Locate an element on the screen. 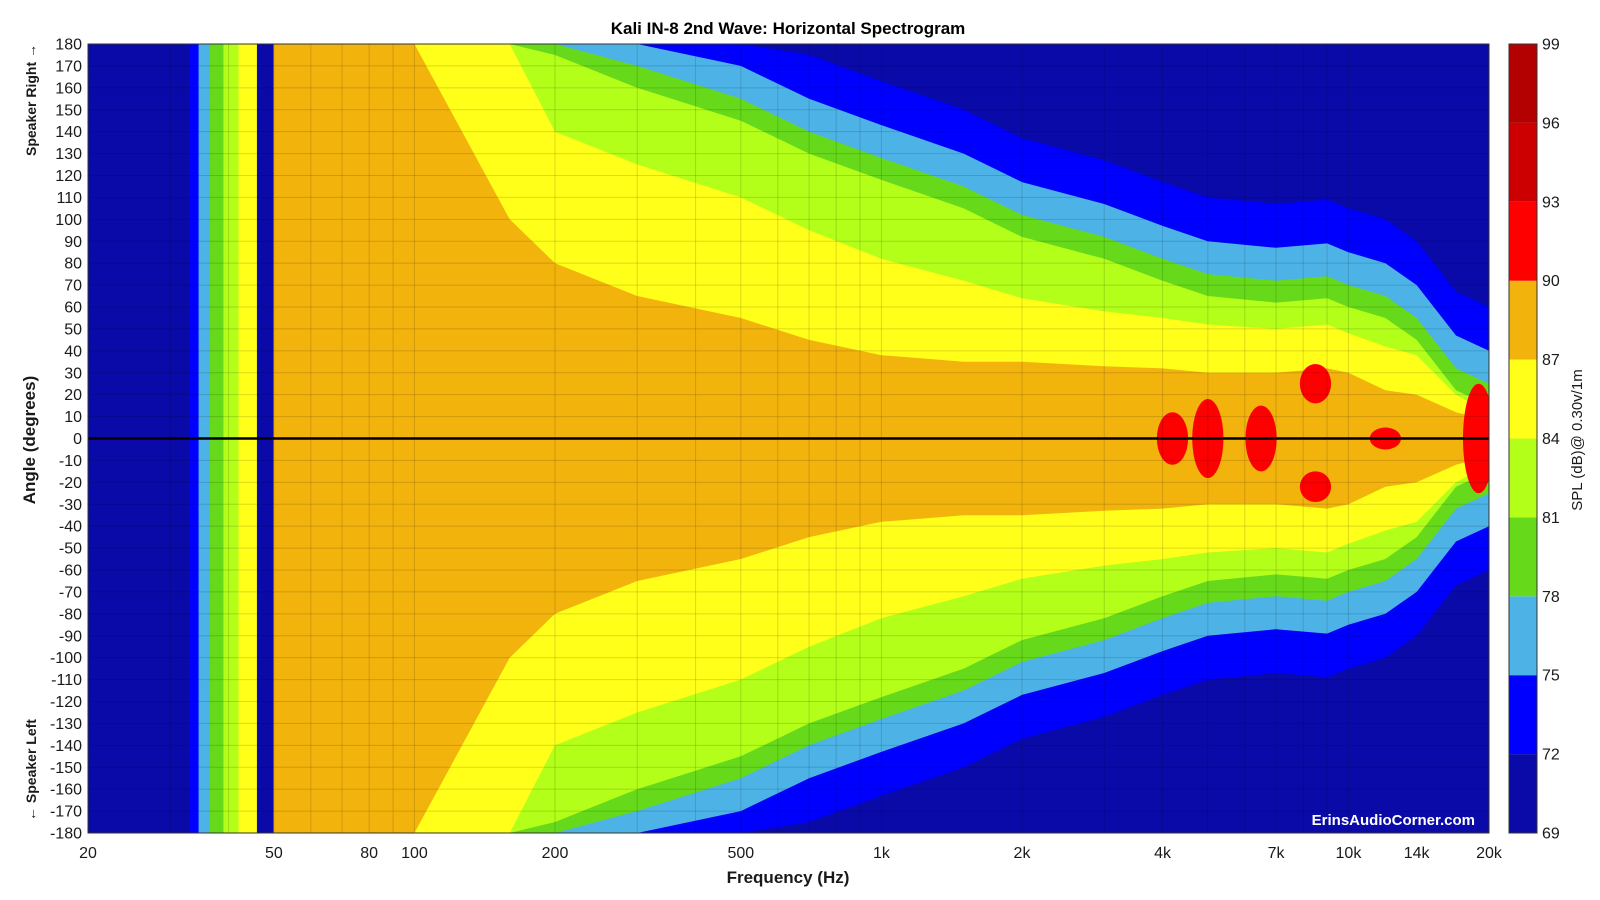 Image resolution: width=1600 pixels, height=900 pixels. y-tick-label: -30 is located at coordinates (70, 505).